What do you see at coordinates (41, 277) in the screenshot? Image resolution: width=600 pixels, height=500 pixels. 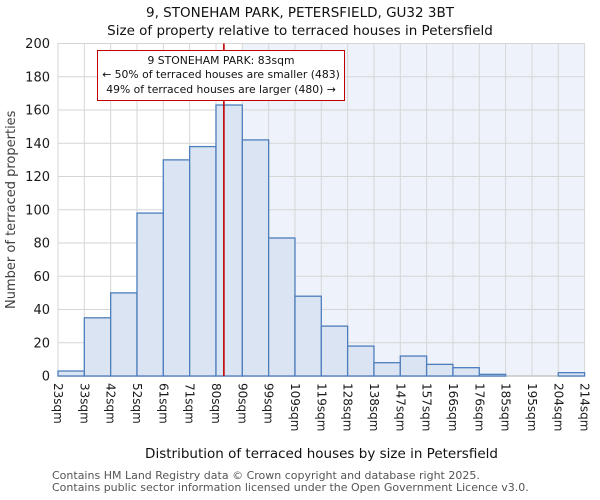 I see `y-tick-label: 60` at bounding box center [41, 277].